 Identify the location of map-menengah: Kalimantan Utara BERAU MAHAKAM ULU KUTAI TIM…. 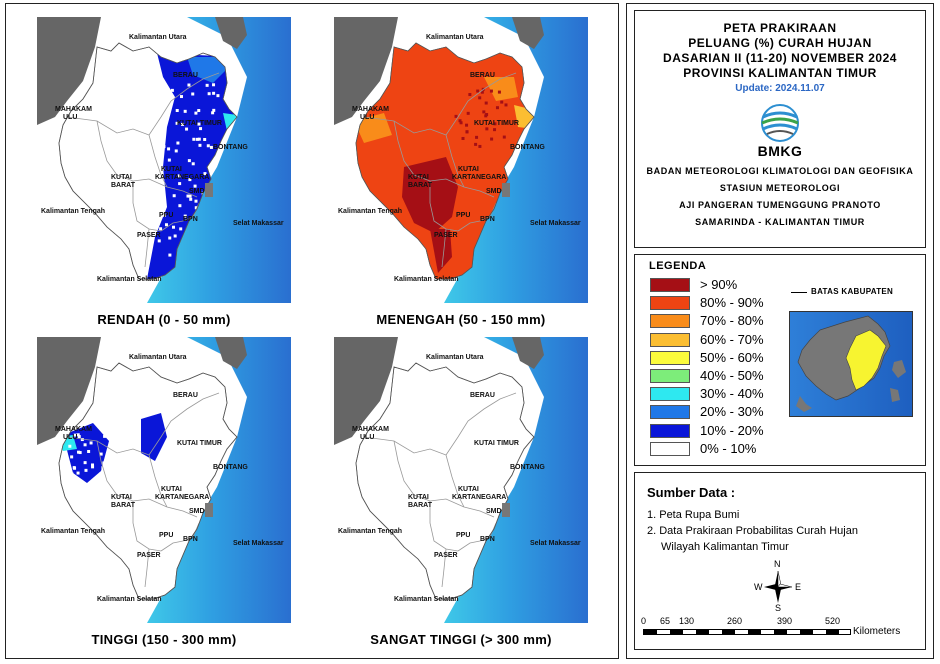
(461, 160).